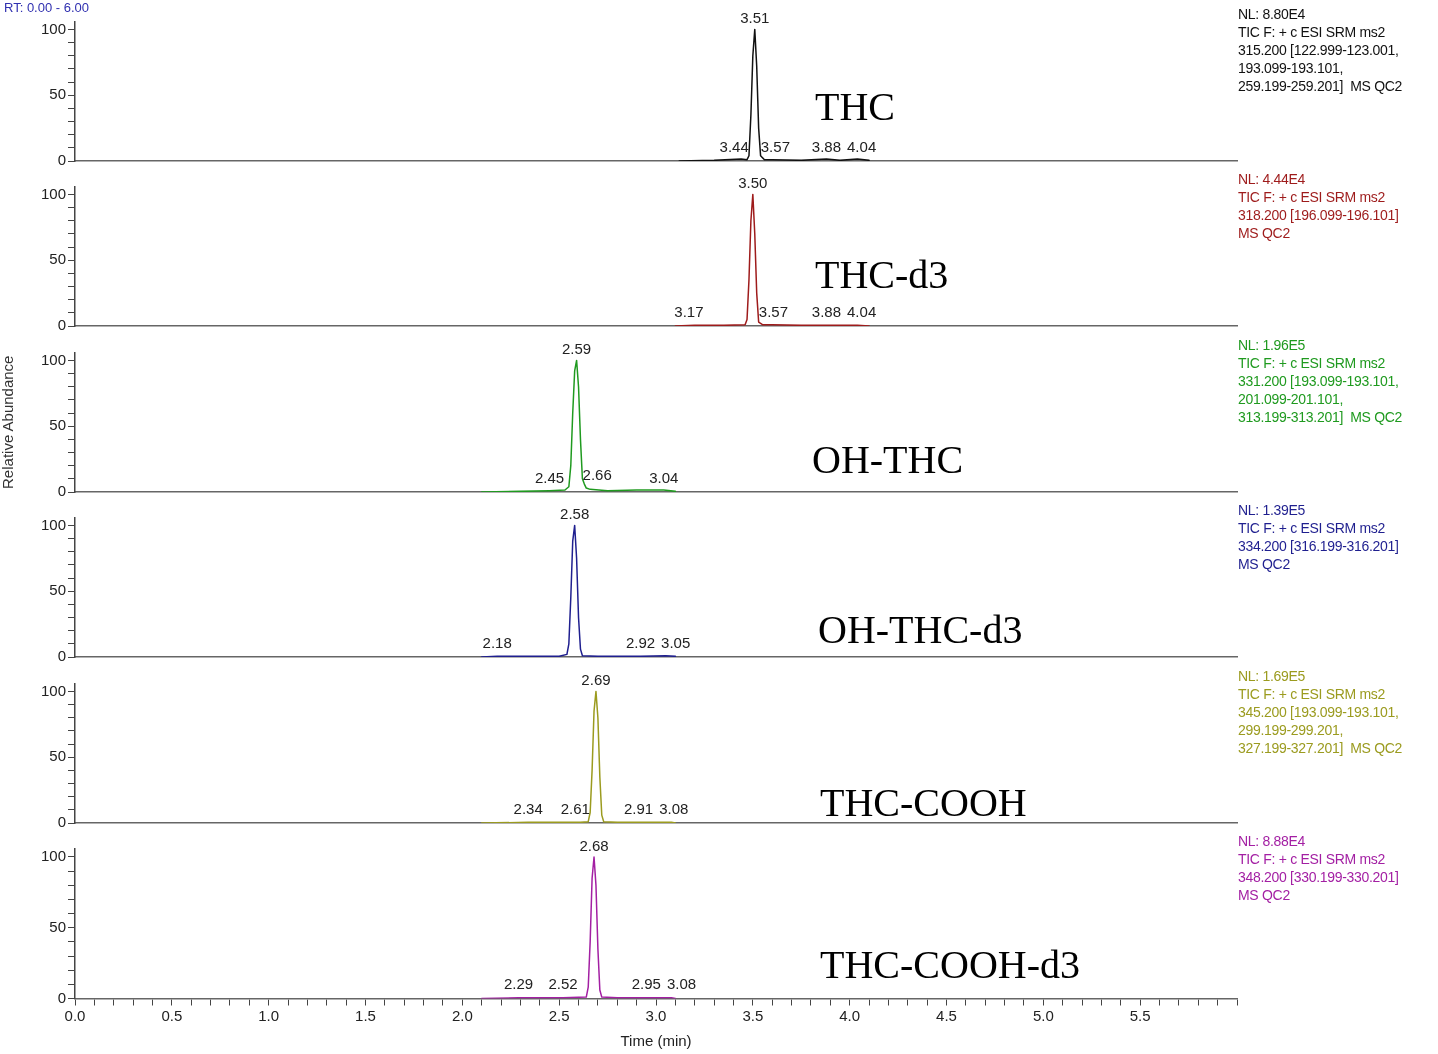 This screenshot has width=1438, height=1054. Describe the element at coordinates (656, 1015) in the screenshot. I see `x-tick-label: 3.0` at that location.